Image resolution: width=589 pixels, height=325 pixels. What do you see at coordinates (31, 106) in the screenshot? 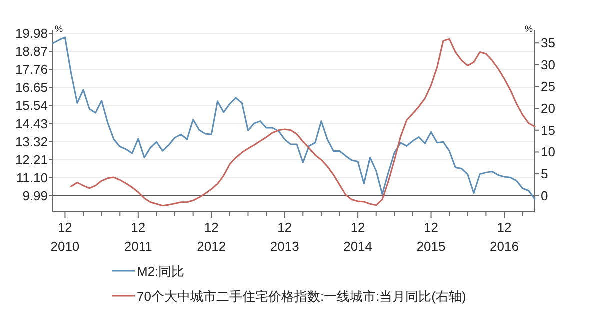
I see `y-tick-label: 15.54` at bounding box center [31, 106].